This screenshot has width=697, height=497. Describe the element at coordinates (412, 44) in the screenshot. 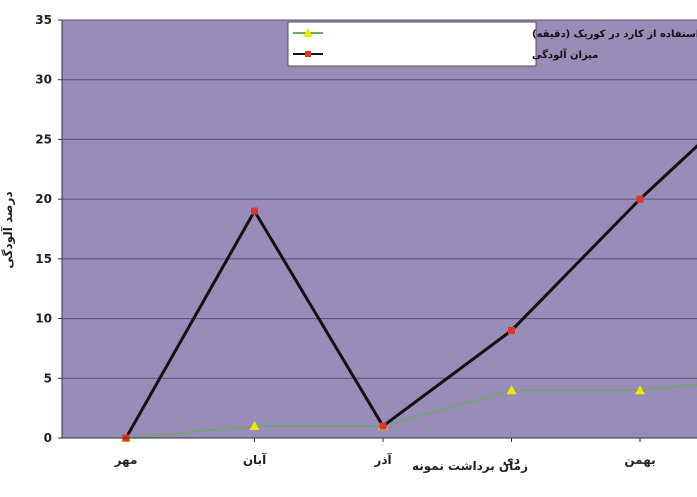

I see `legend-box` at that location.